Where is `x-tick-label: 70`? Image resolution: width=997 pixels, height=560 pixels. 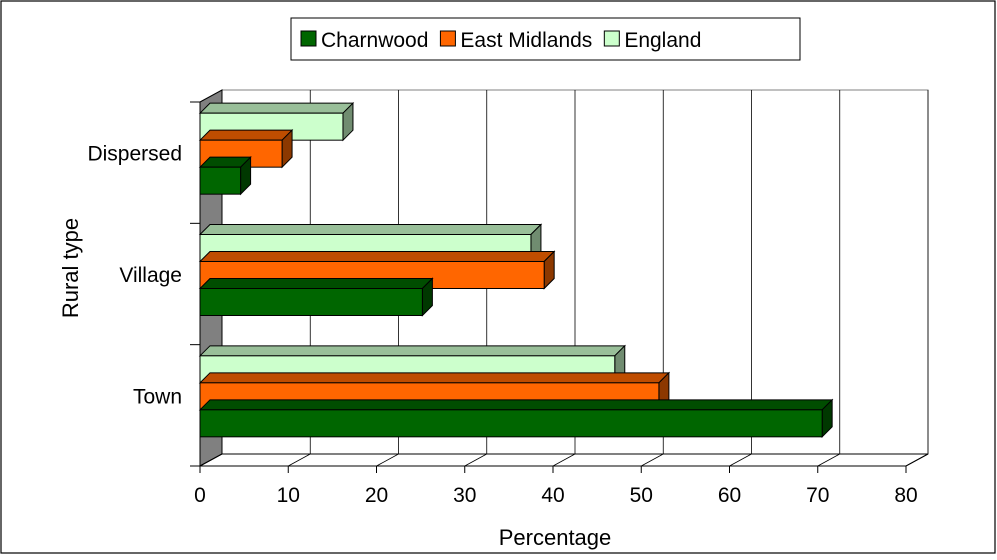
x-tick-label: 70 is located at coordinates (817, 495).